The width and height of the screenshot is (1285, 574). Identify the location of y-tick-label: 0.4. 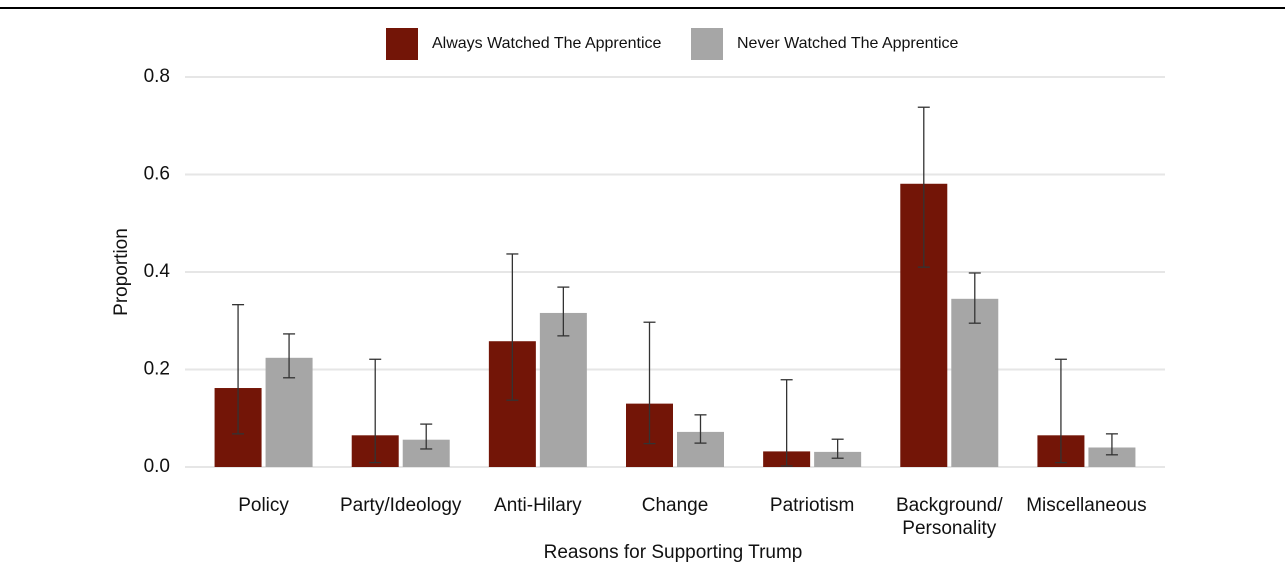
(157, 271).